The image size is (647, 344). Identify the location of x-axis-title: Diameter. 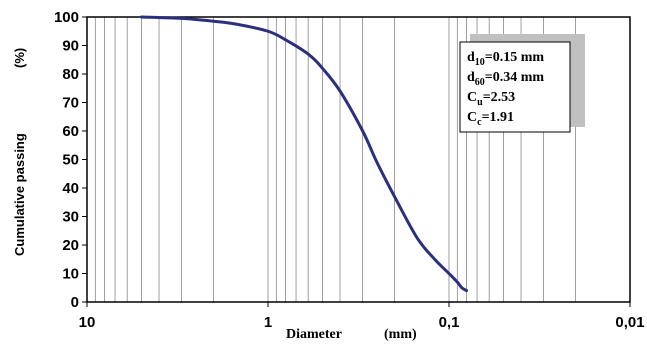
(314, 334).